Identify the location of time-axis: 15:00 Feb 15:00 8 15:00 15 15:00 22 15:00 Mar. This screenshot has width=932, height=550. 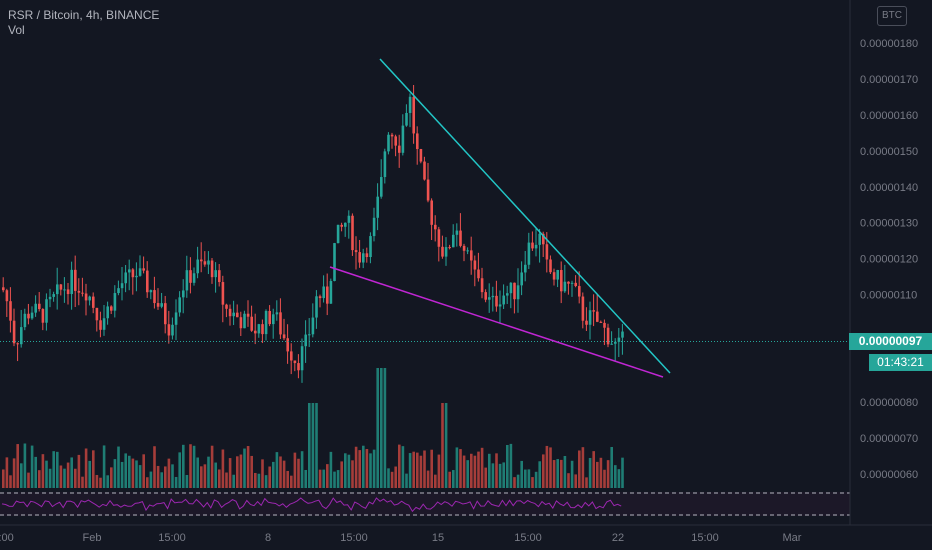
(401, 538).